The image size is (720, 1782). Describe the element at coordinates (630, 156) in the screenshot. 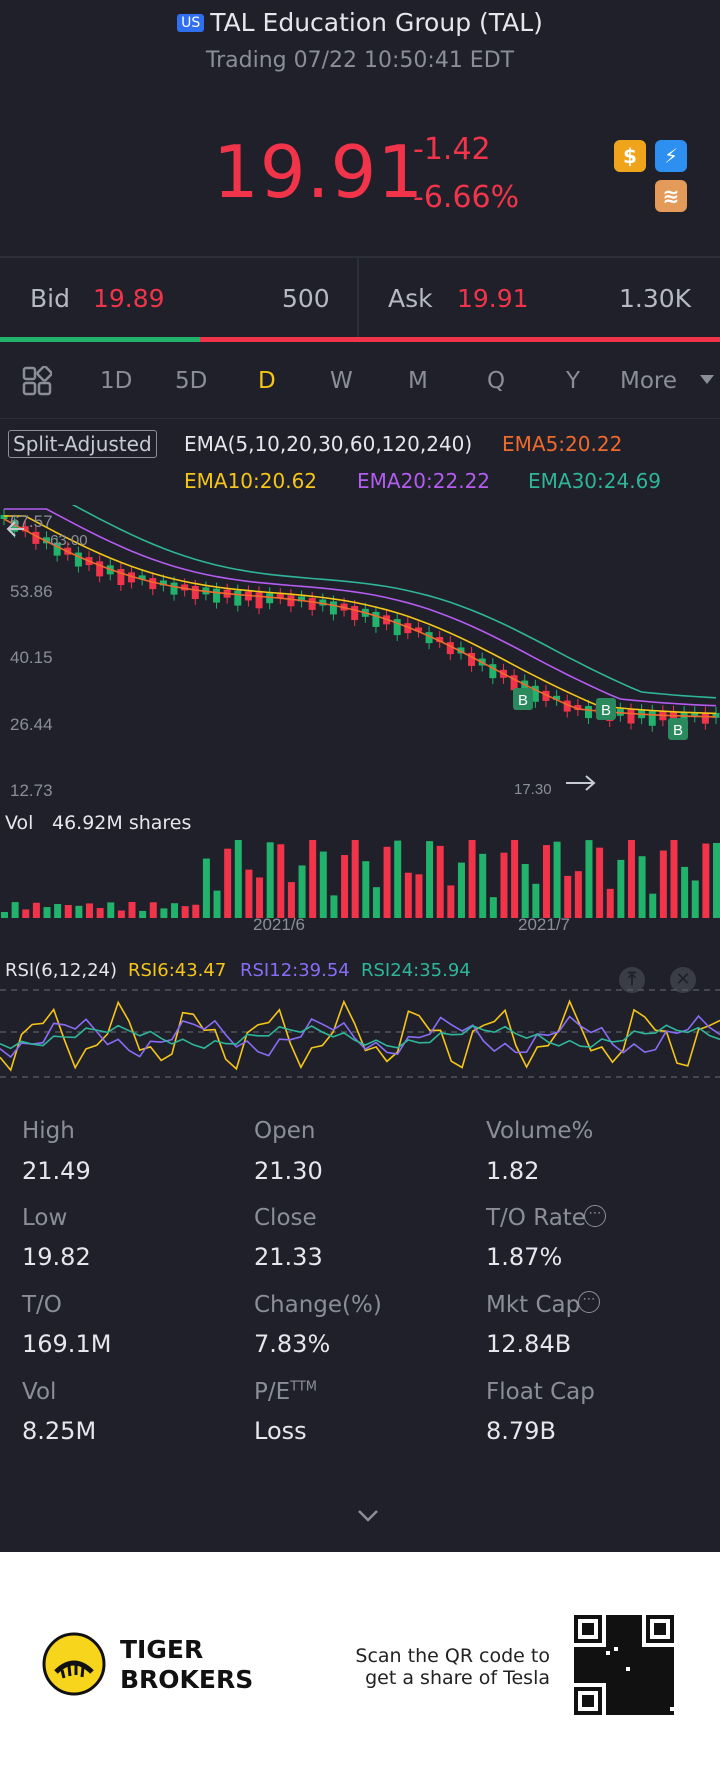

I see `dollar-icon: $` at that location.